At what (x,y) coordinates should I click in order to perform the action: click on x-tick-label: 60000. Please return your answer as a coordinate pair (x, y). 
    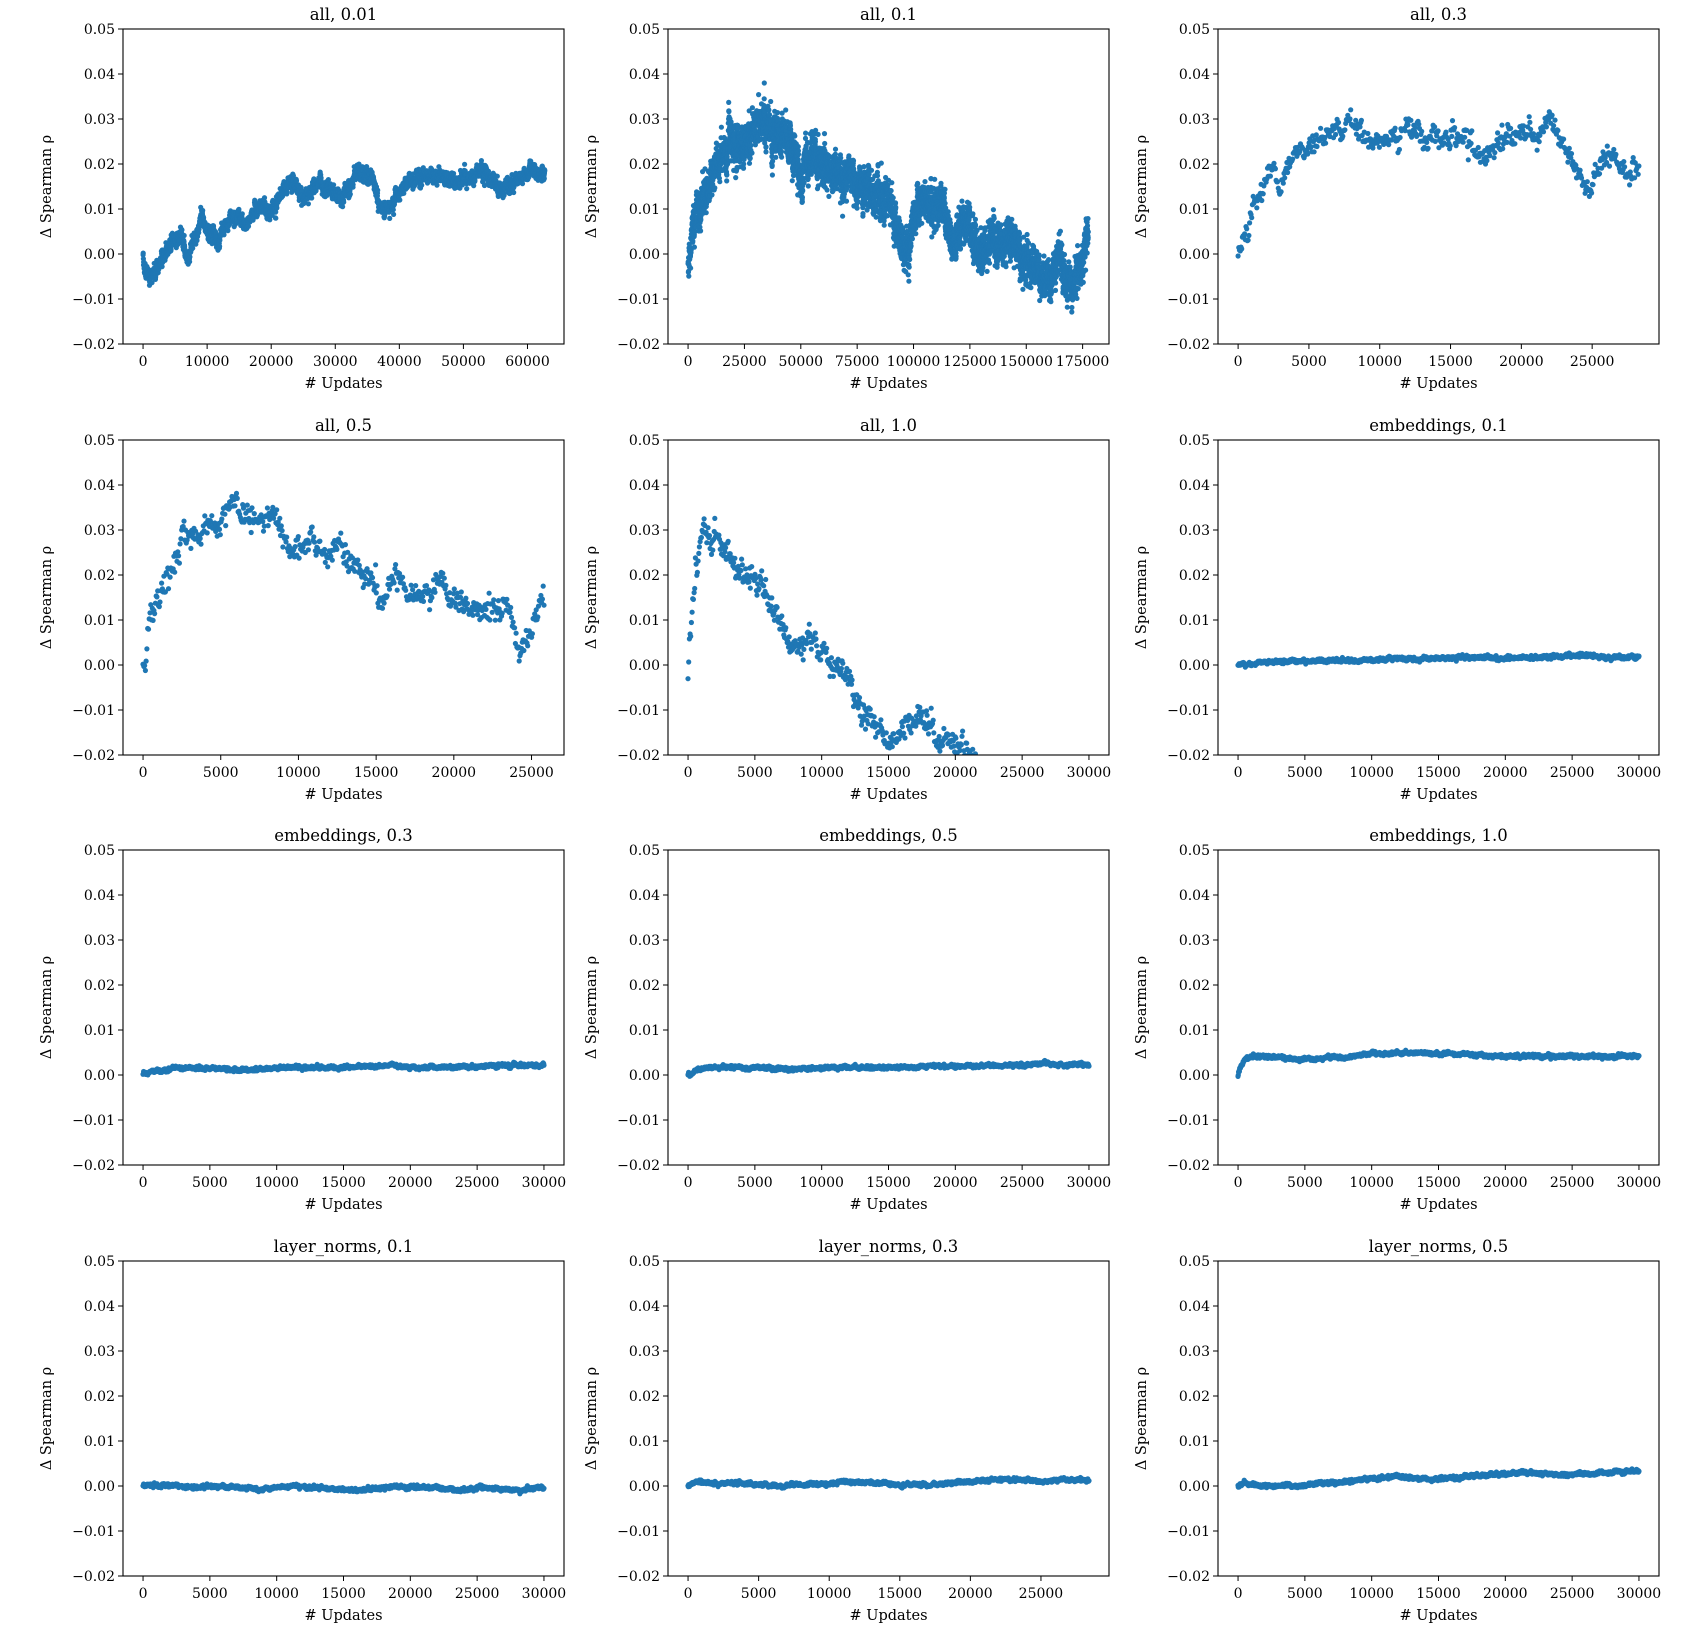
    Looking at the image, I should click on (527, 362).